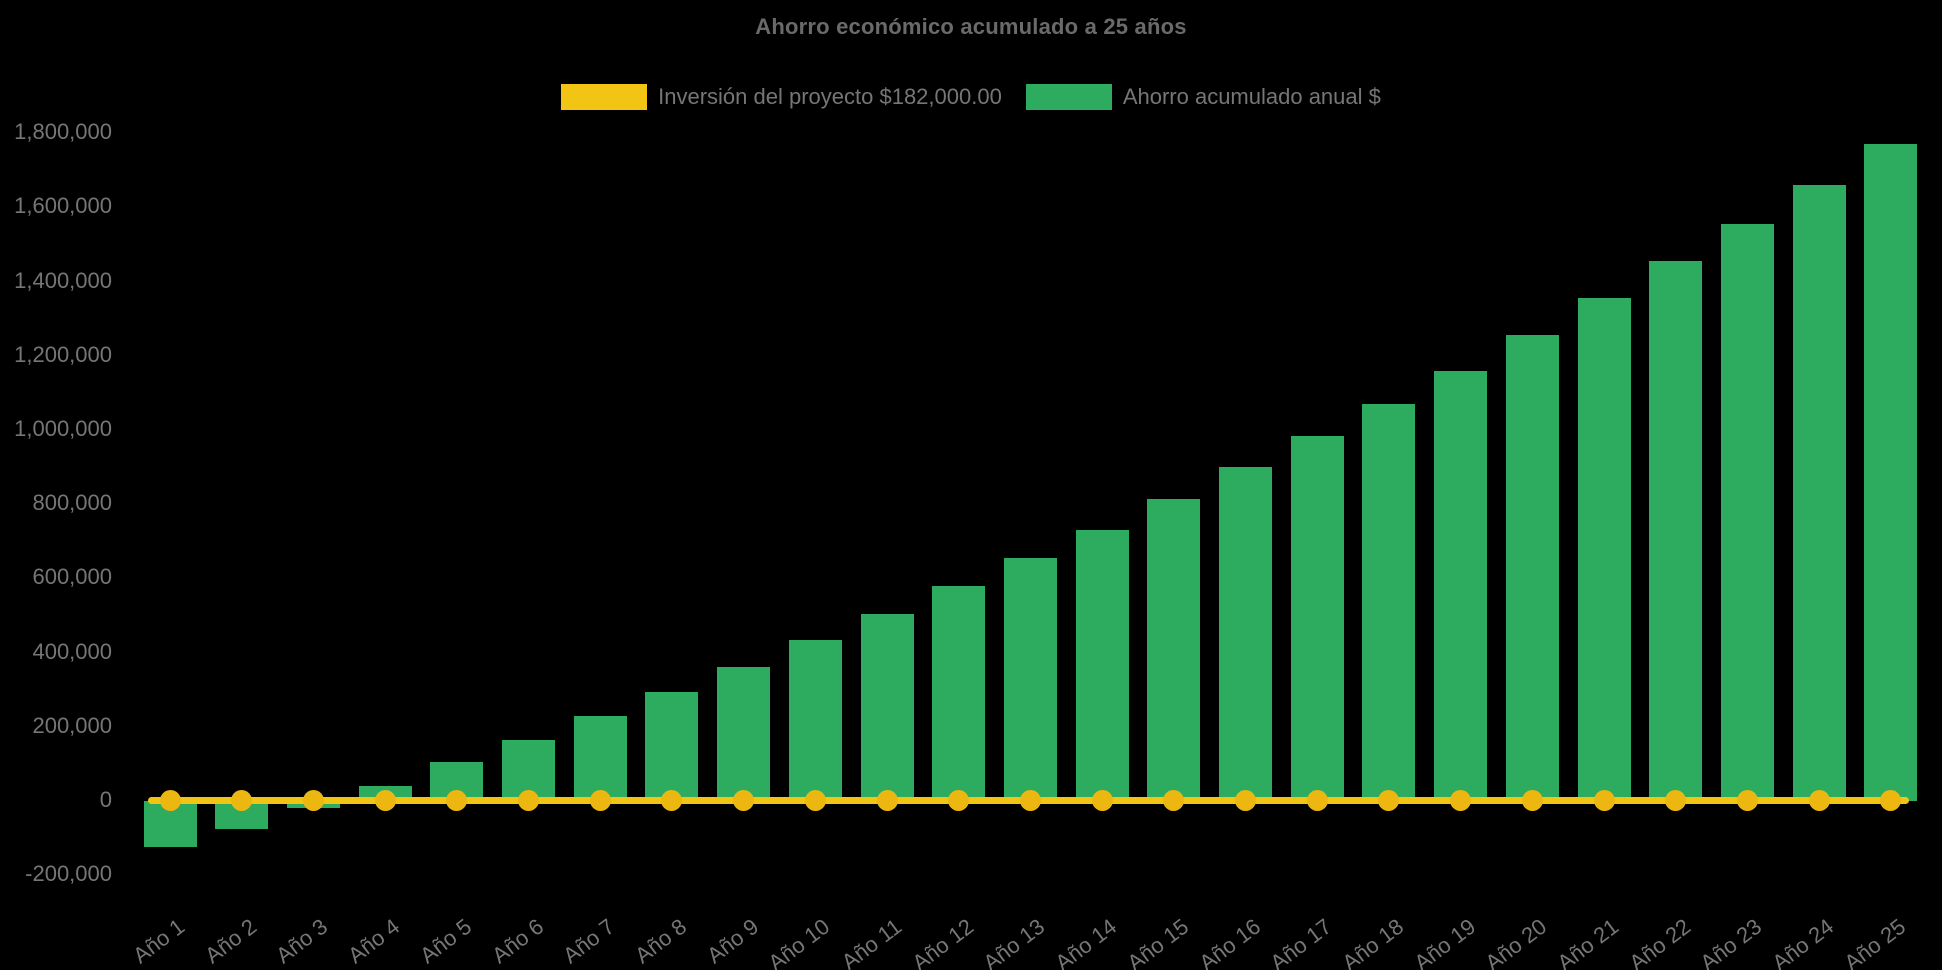 The height and width of the screenshot is (970, 1942). What do you see at coordinates (159, 941) in the screenshot?
I see `x-tick-label-año-1: Año 1` at bounding box center [159, 941].